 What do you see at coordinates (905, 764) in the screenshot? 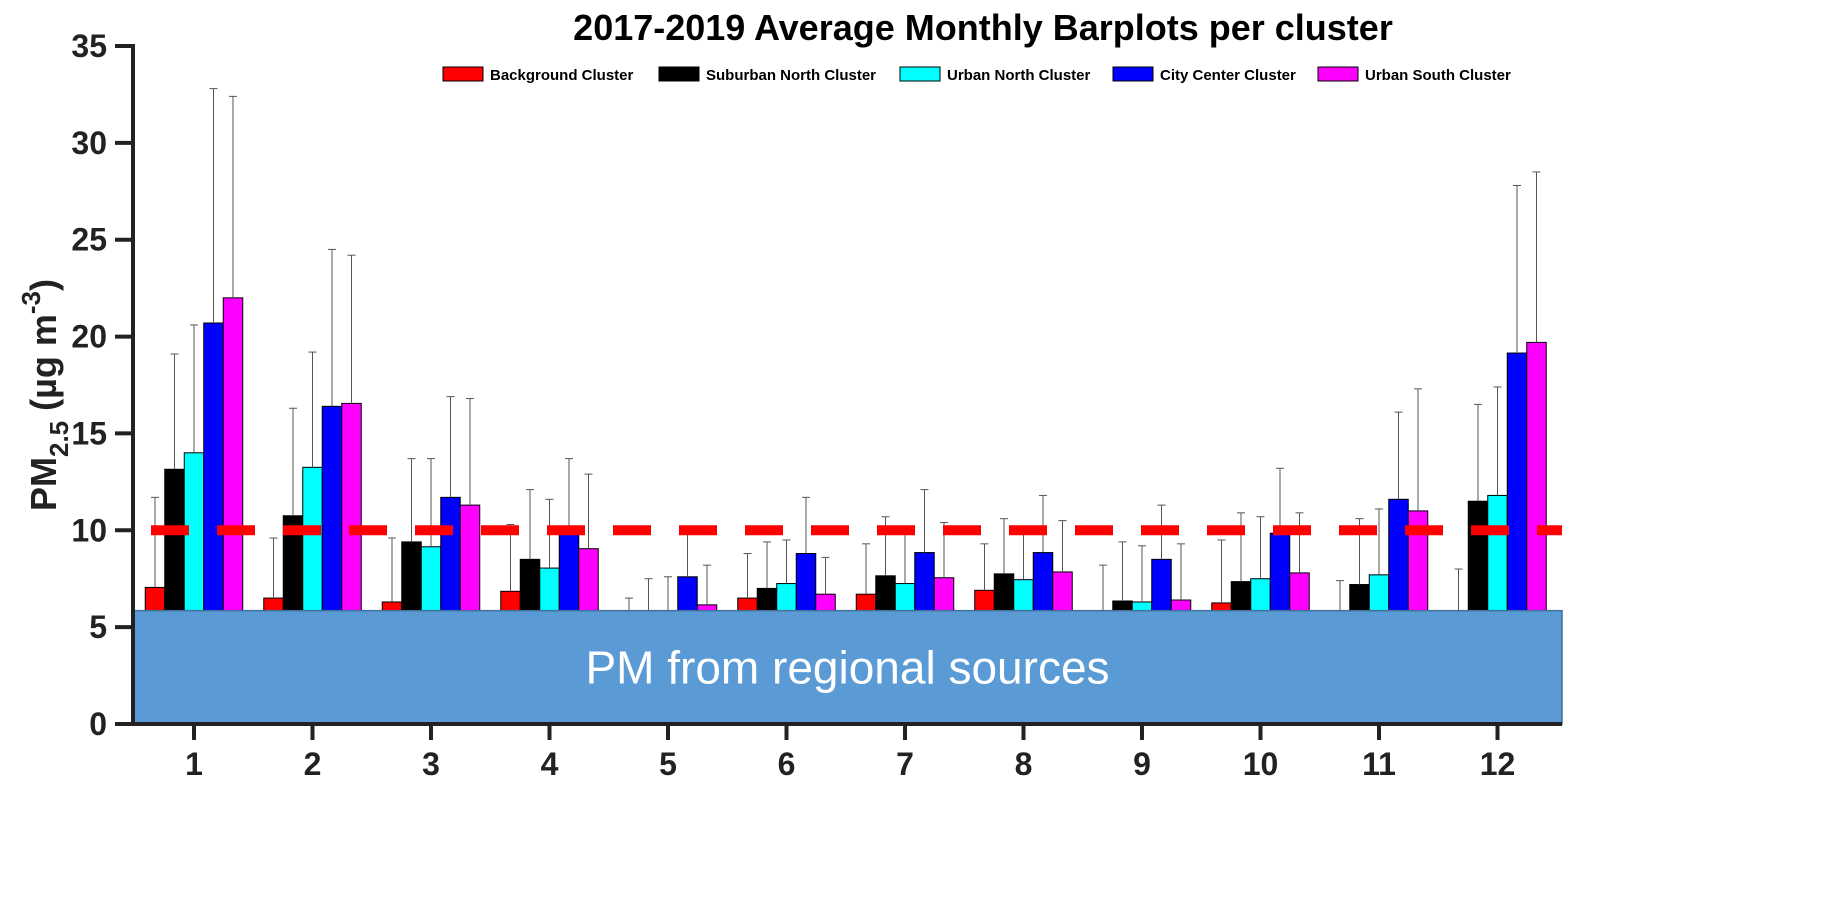
I see `x-tick-label: 7` at bounding box center [905, 764].